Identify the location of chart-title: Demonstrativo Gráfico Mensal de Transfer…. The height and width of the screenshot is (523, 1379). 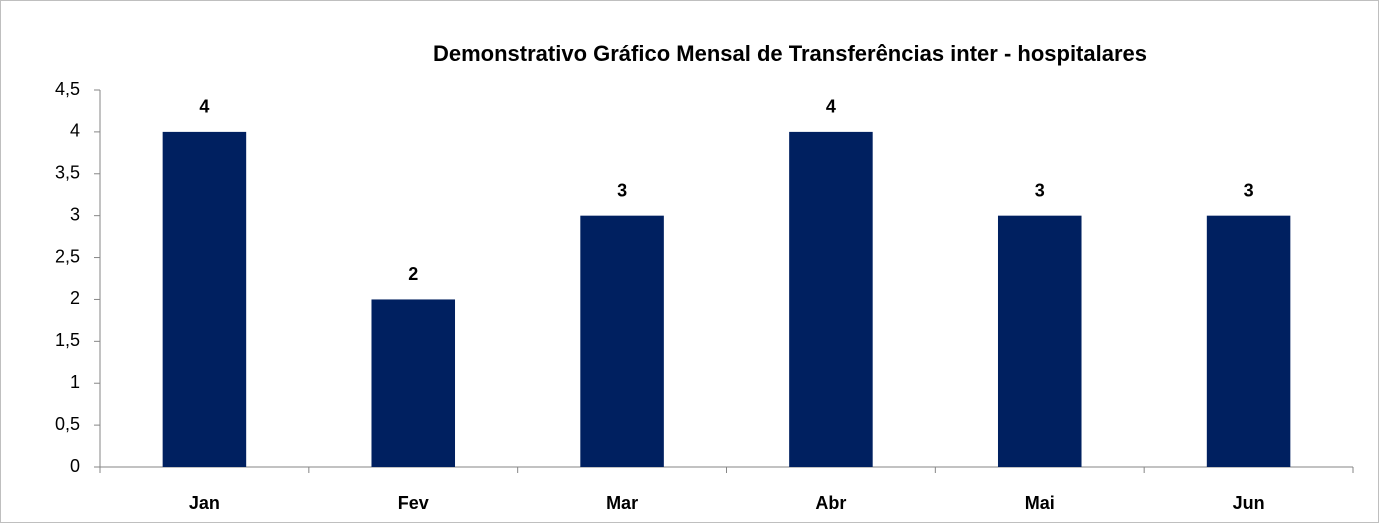
(790, 53).